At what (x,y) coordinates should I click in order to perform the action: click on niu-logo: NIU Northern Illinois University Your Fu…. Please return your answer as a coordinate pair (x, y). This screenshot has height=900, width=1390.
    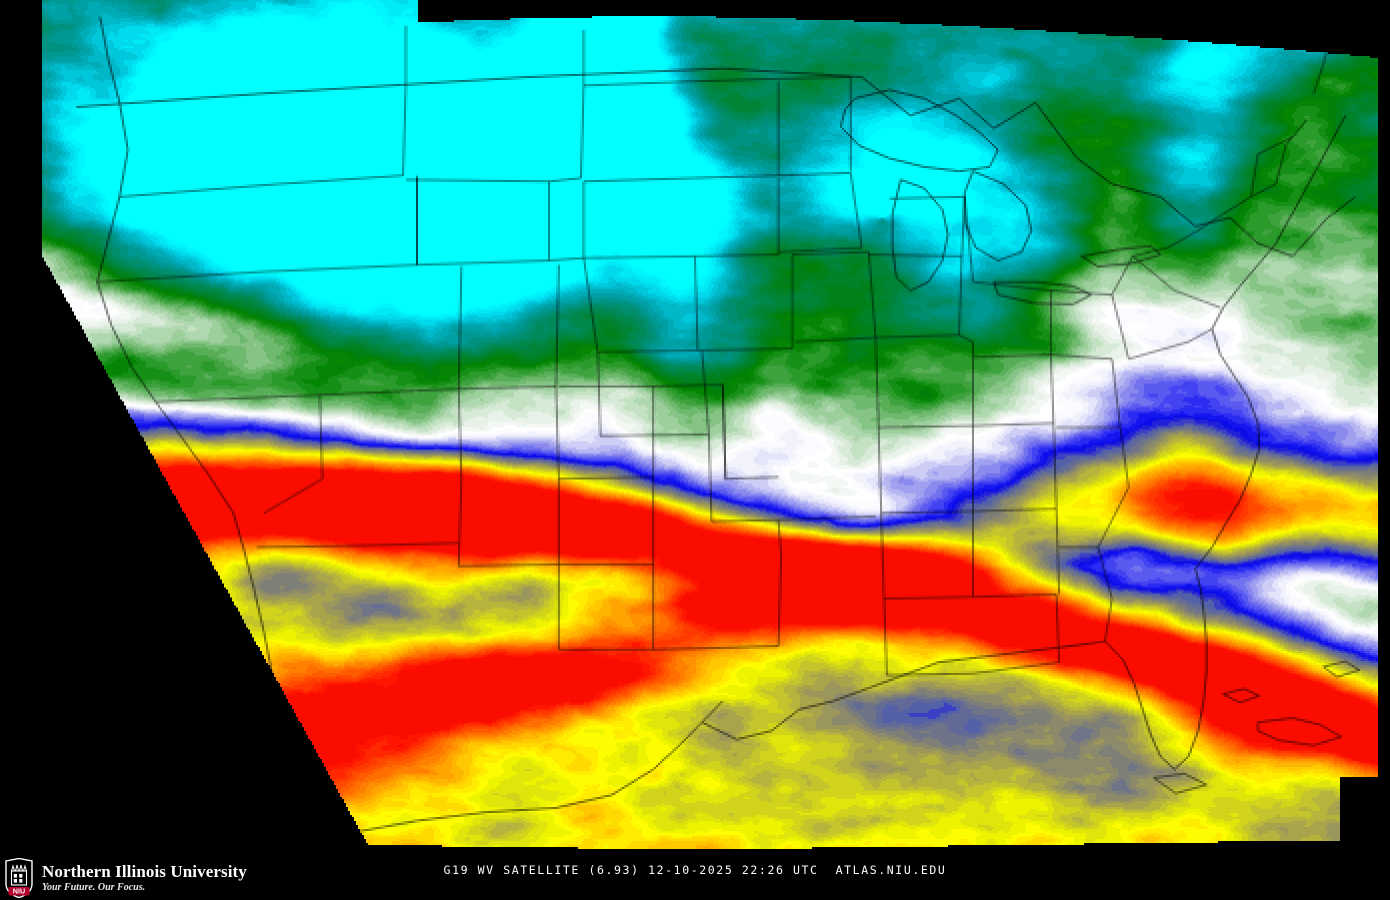
    Looking at the image, I should click on (125, 878).